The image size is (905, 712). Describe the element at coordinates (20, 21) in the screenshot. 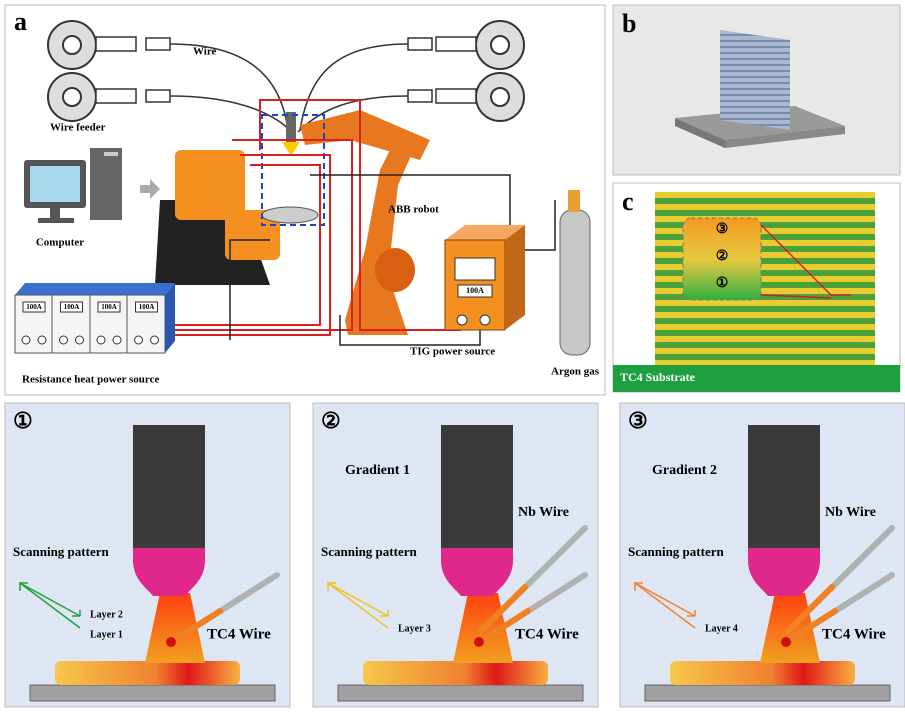

I see `panel-label: a` at that location.